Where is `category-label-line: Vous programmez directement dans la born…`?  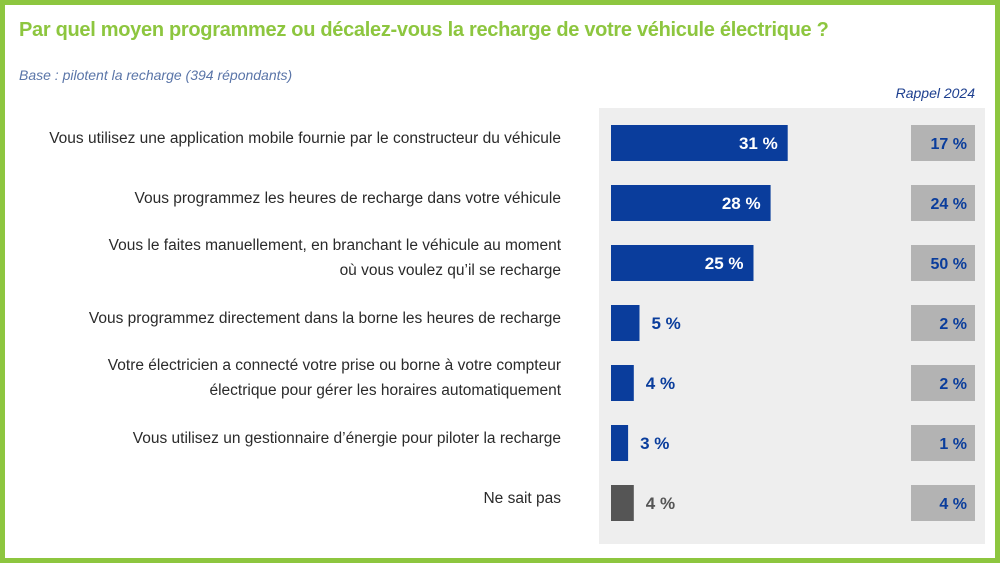
category-label-line: Vous programmez directement dans la born… is located at coordinates (324, 318).